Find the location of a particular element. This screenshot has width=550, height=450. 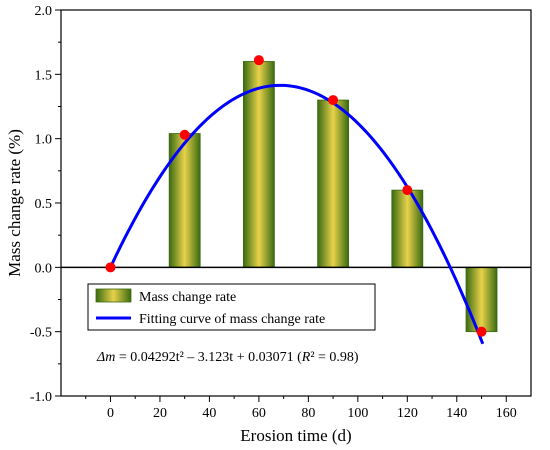

y-tick-label: -1.0 is located at coordinates (41, 397).